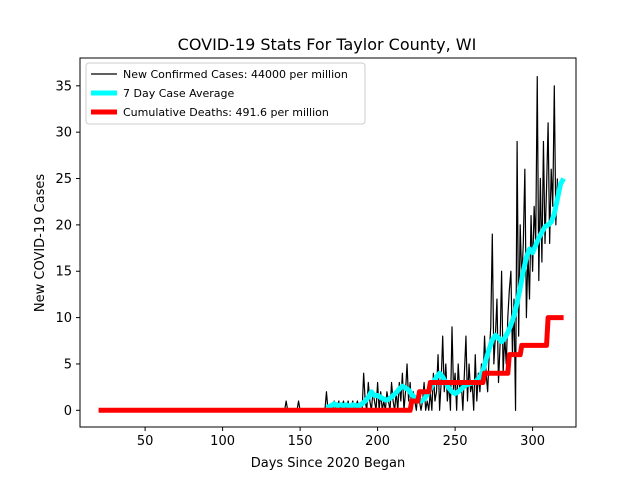 The height and width of the screenshot is (480, 640). Describe the element at coordinates (328, 463) in the screenshot. I see `x-axis-label: Days Since 2020 Began` at that location.